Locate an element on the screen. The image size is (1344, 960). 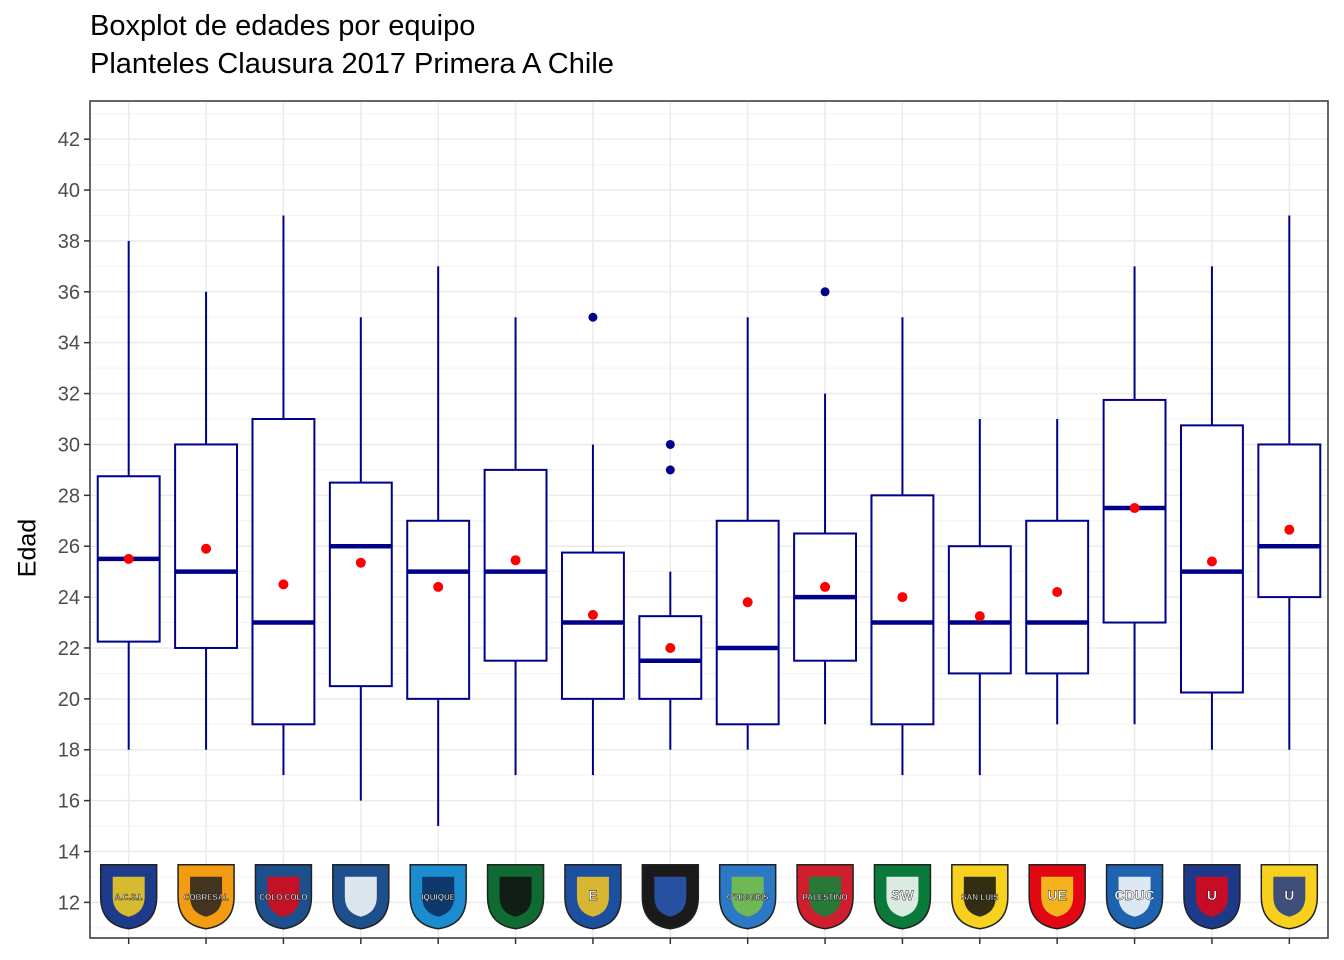
y-tick-label: 22 is located at coordinates (69, 649).